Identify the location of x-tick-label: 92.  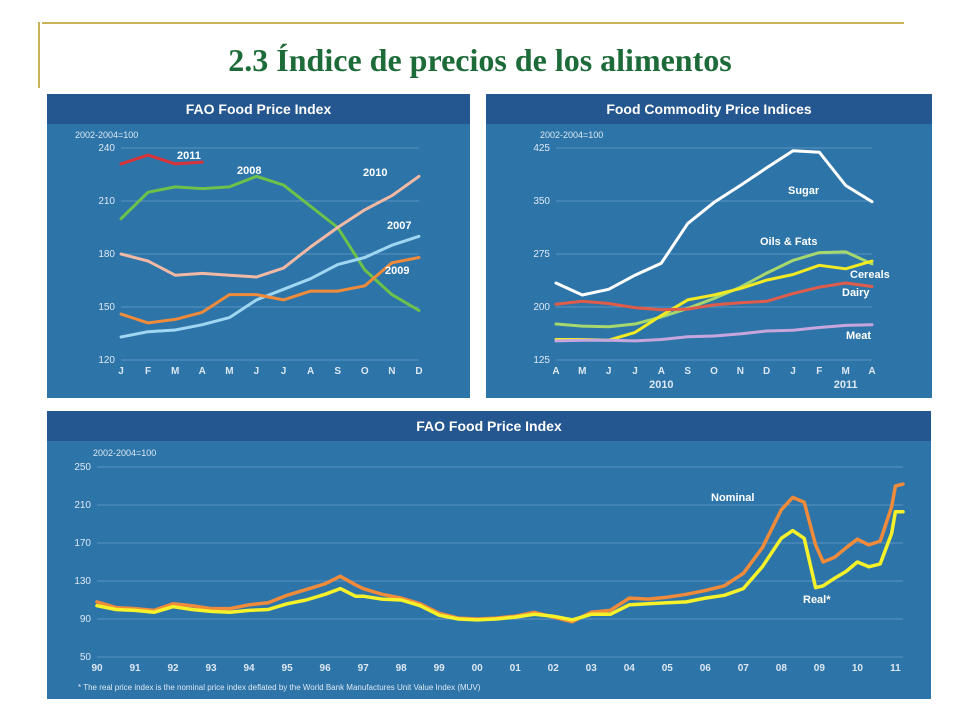
(173, 668).